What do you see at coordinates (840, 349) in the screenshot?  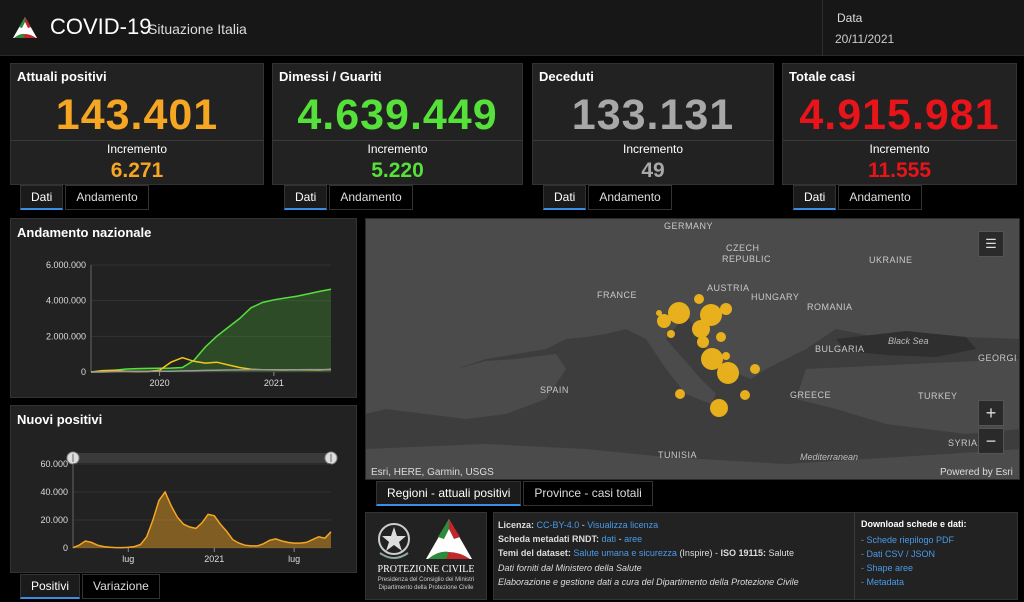 I see `map-label-bulgaria: BULGARIA` at bounding box center [840, 349].